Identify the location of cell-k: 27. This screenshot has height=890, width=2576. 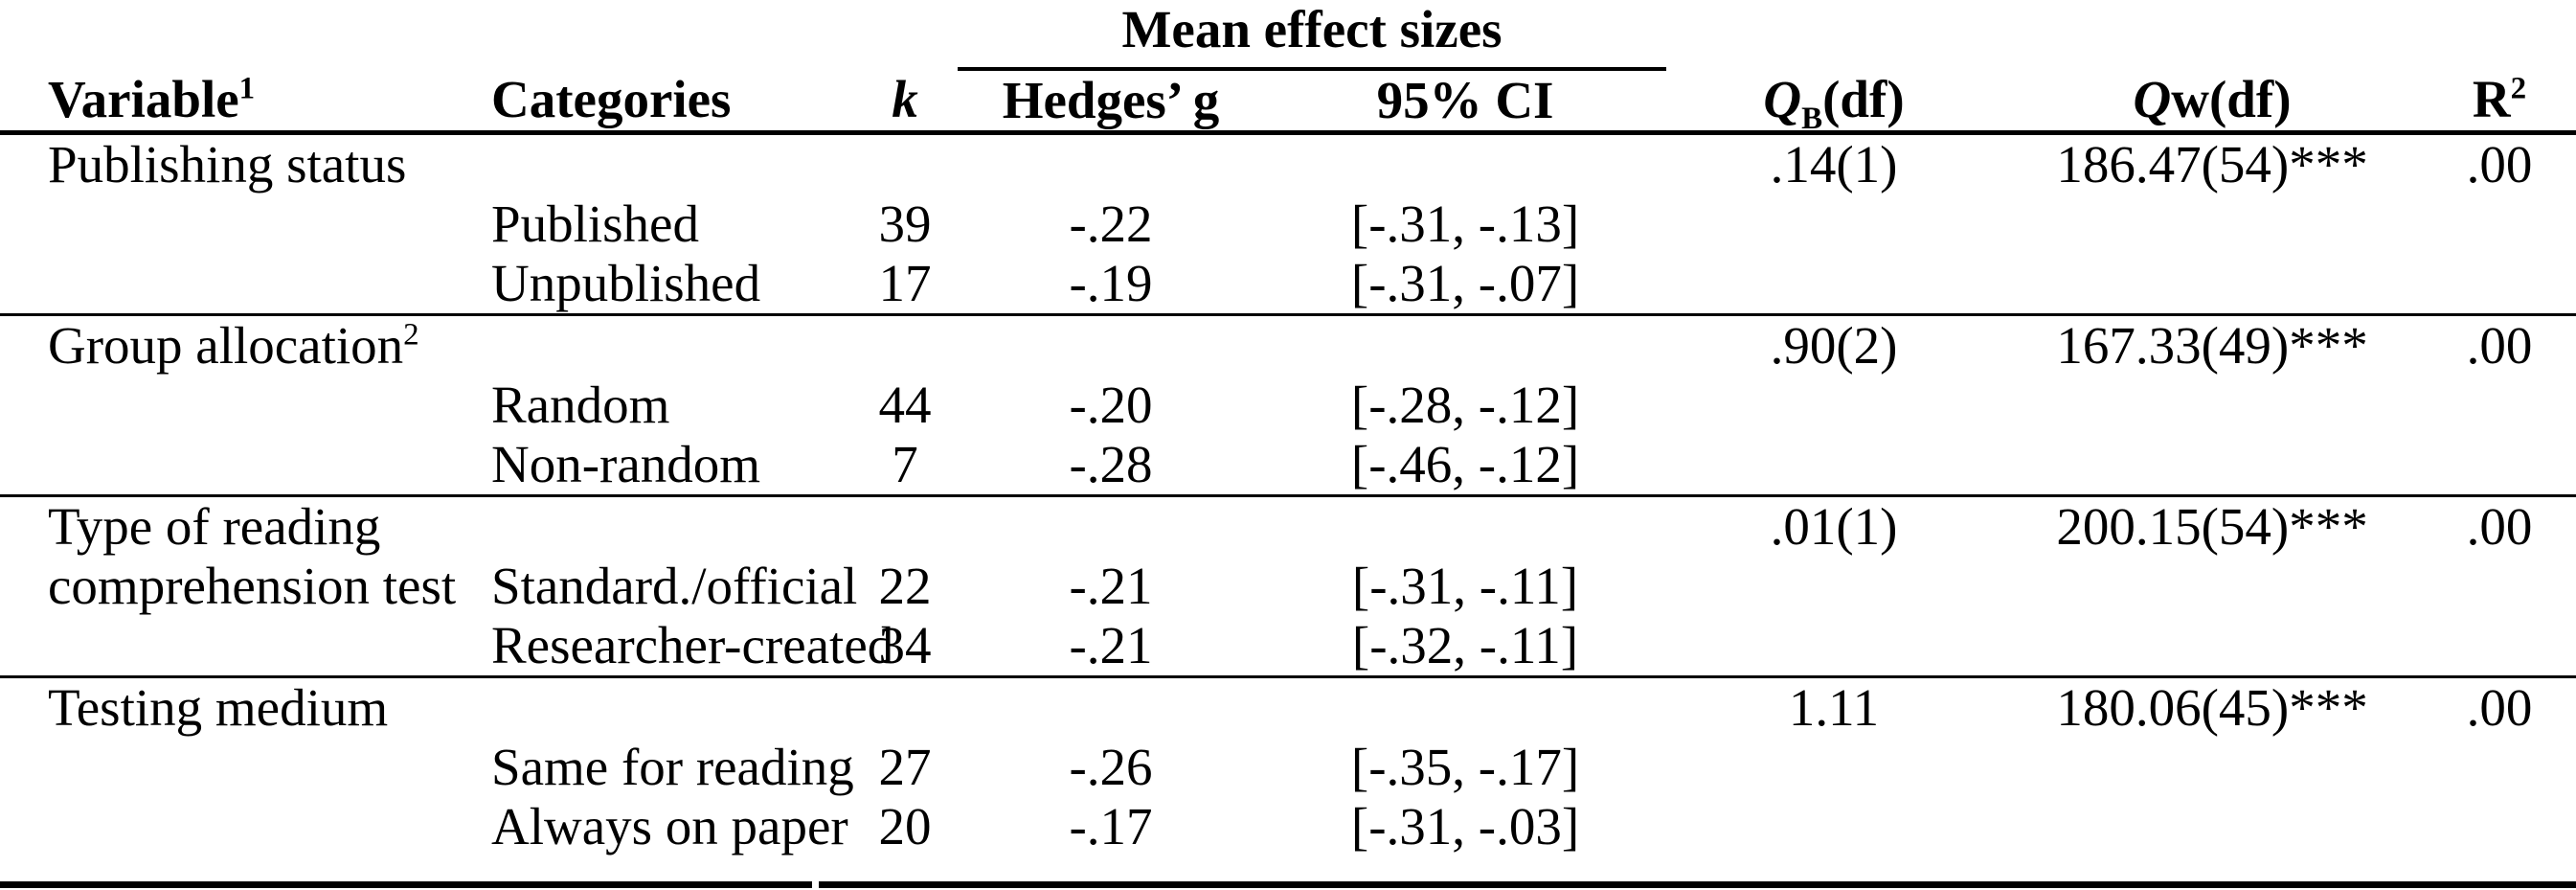
(905, 767).